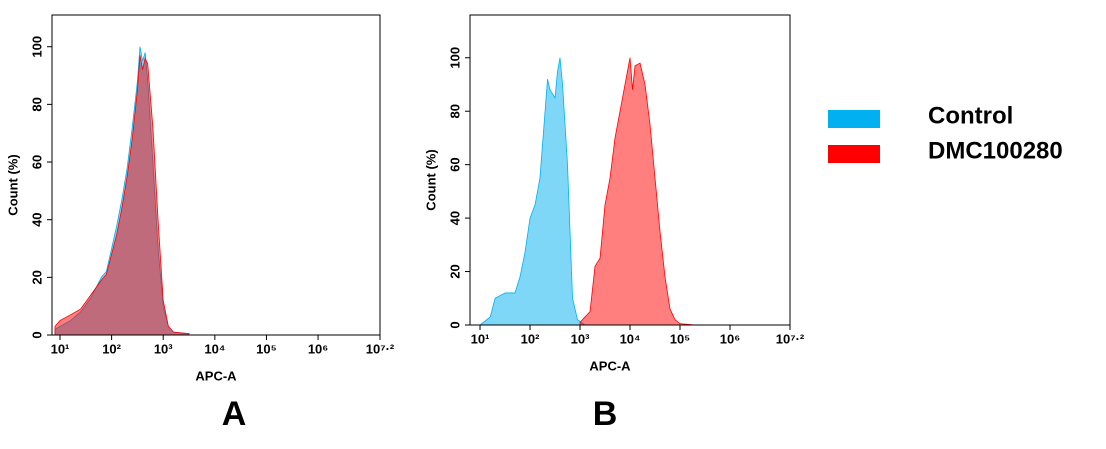  Describe the element at coordinates (970, 115) in the screenshot. I see `legend-label: Control` at that location.